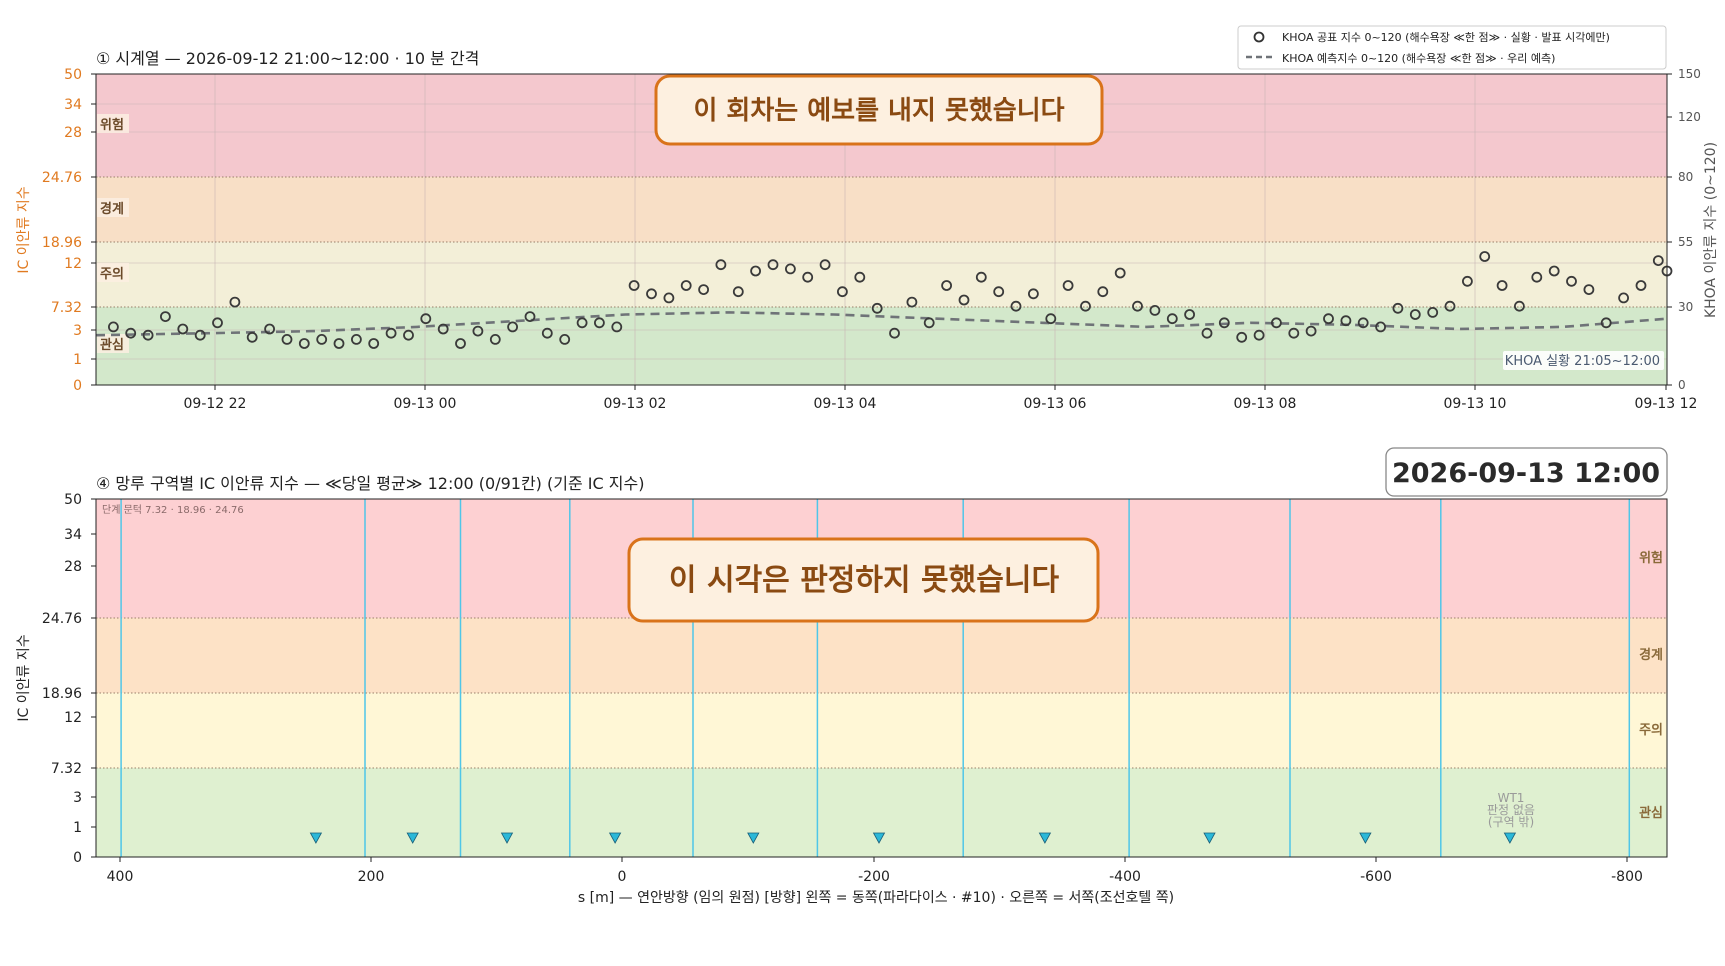  I want to click on chart1-badge-text: KHOA 실황 21:05~12:00, so click(1582, 361).